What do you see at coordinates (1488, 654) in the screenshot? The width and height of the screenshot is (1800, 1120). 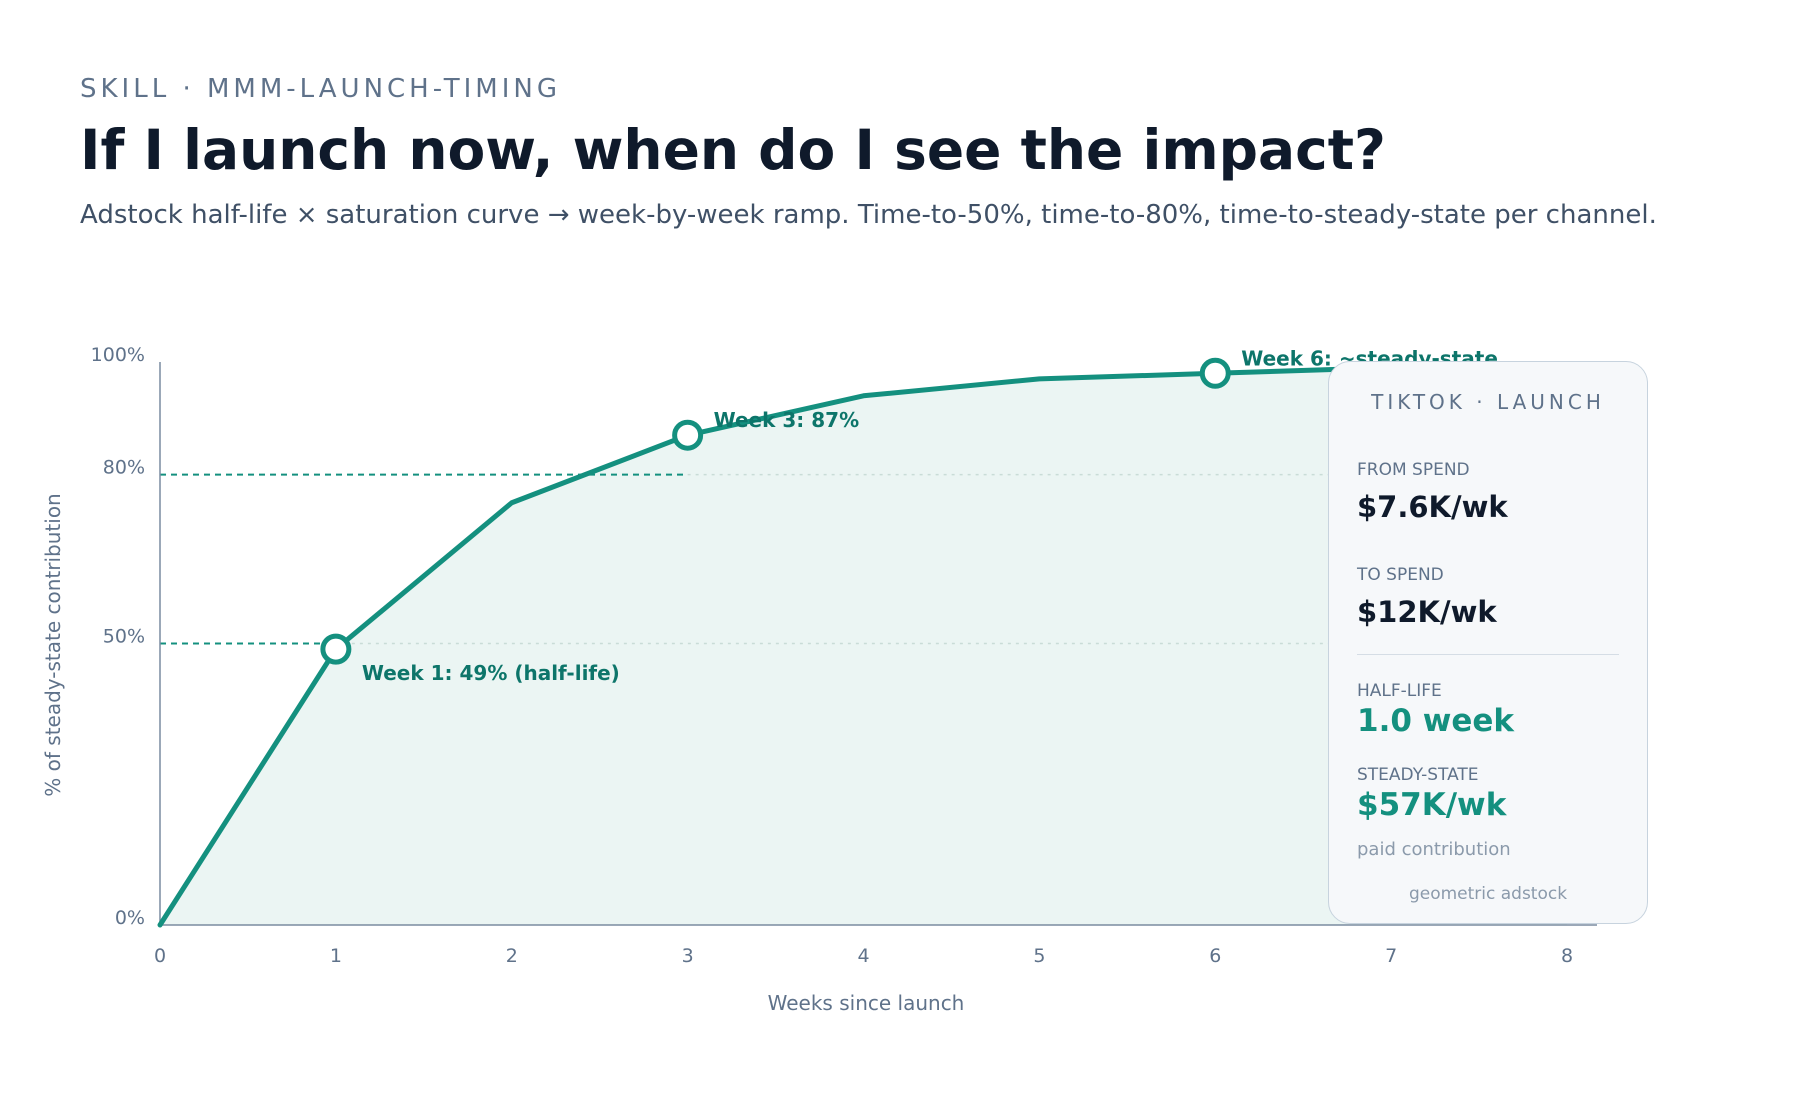 I see `card-divider` at bounding box center [1488, 654].